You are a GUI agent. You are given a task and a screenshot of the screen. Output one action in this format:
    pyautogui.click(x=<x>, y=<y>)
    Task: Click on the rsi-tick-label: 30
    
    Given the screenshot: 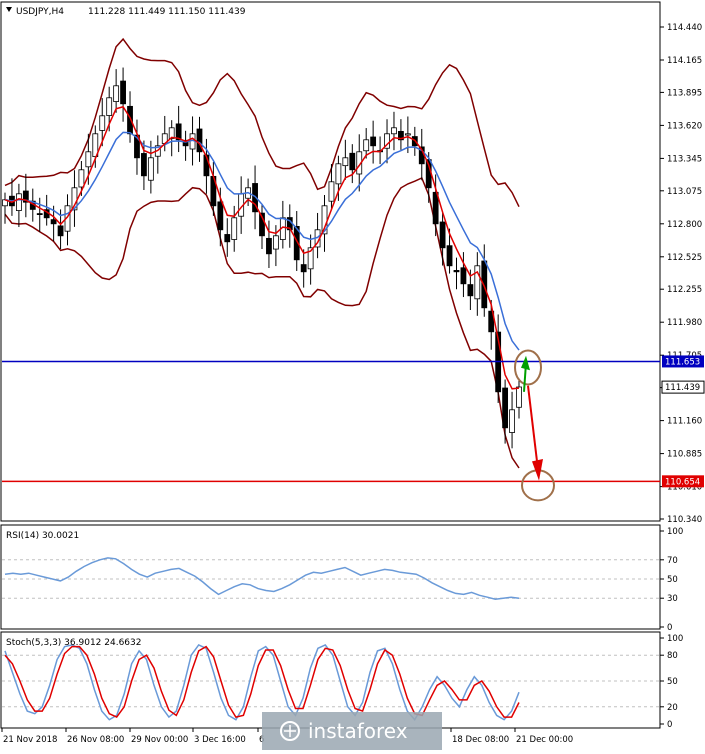 What is the action you would take?
    pyautogui.click(x=672, y=599)
    